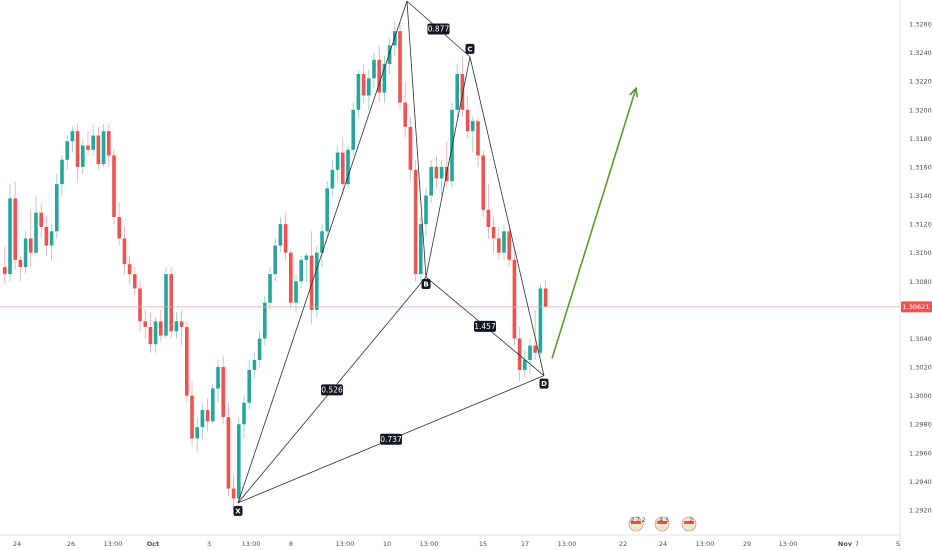 The height and width of the screenshot is (550, 932). Describe the element at coordinates (920, 511) in the screenshot. I see `price-tick-label: 1.29200` at that location.